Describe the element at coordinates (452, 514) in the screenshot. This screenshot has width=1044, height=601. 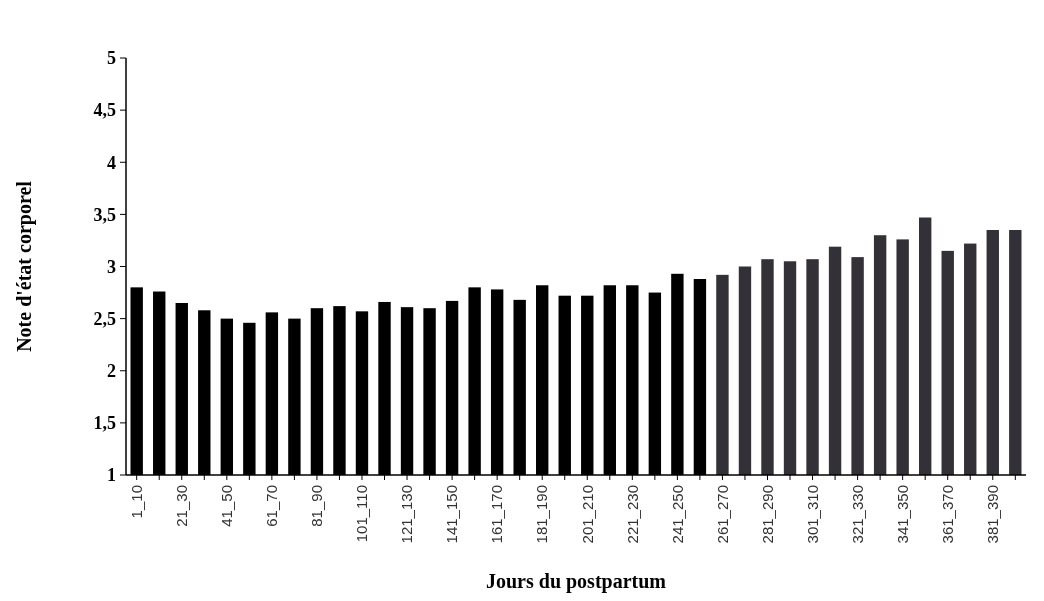
I see `x-tick-label: 141_150` at that location.